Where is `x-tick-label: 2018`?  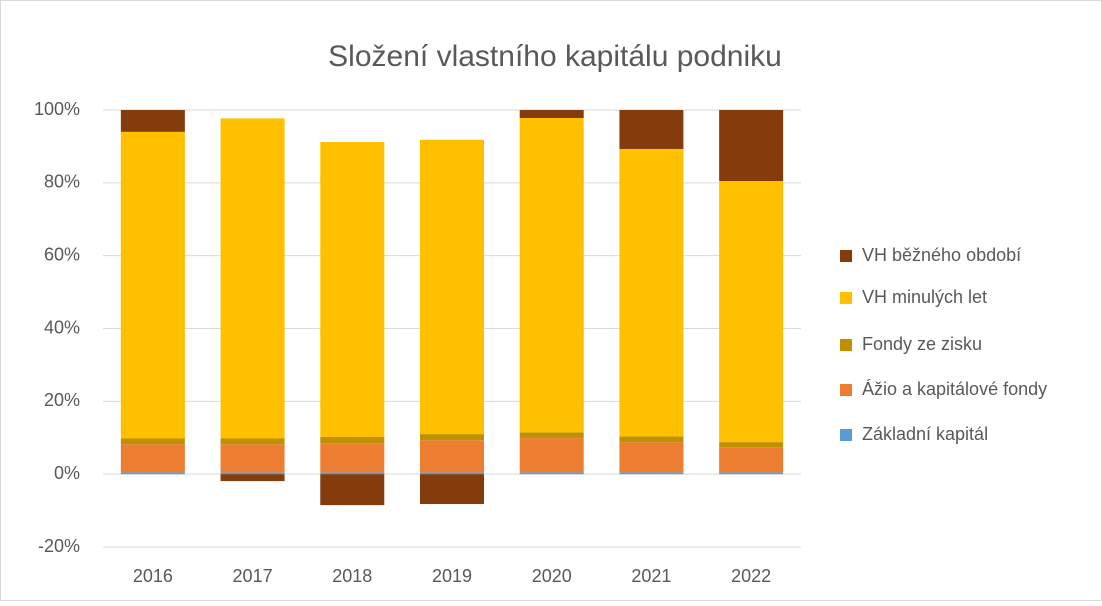 x-tick-label: 2018 is located at coordinates (352, 576).